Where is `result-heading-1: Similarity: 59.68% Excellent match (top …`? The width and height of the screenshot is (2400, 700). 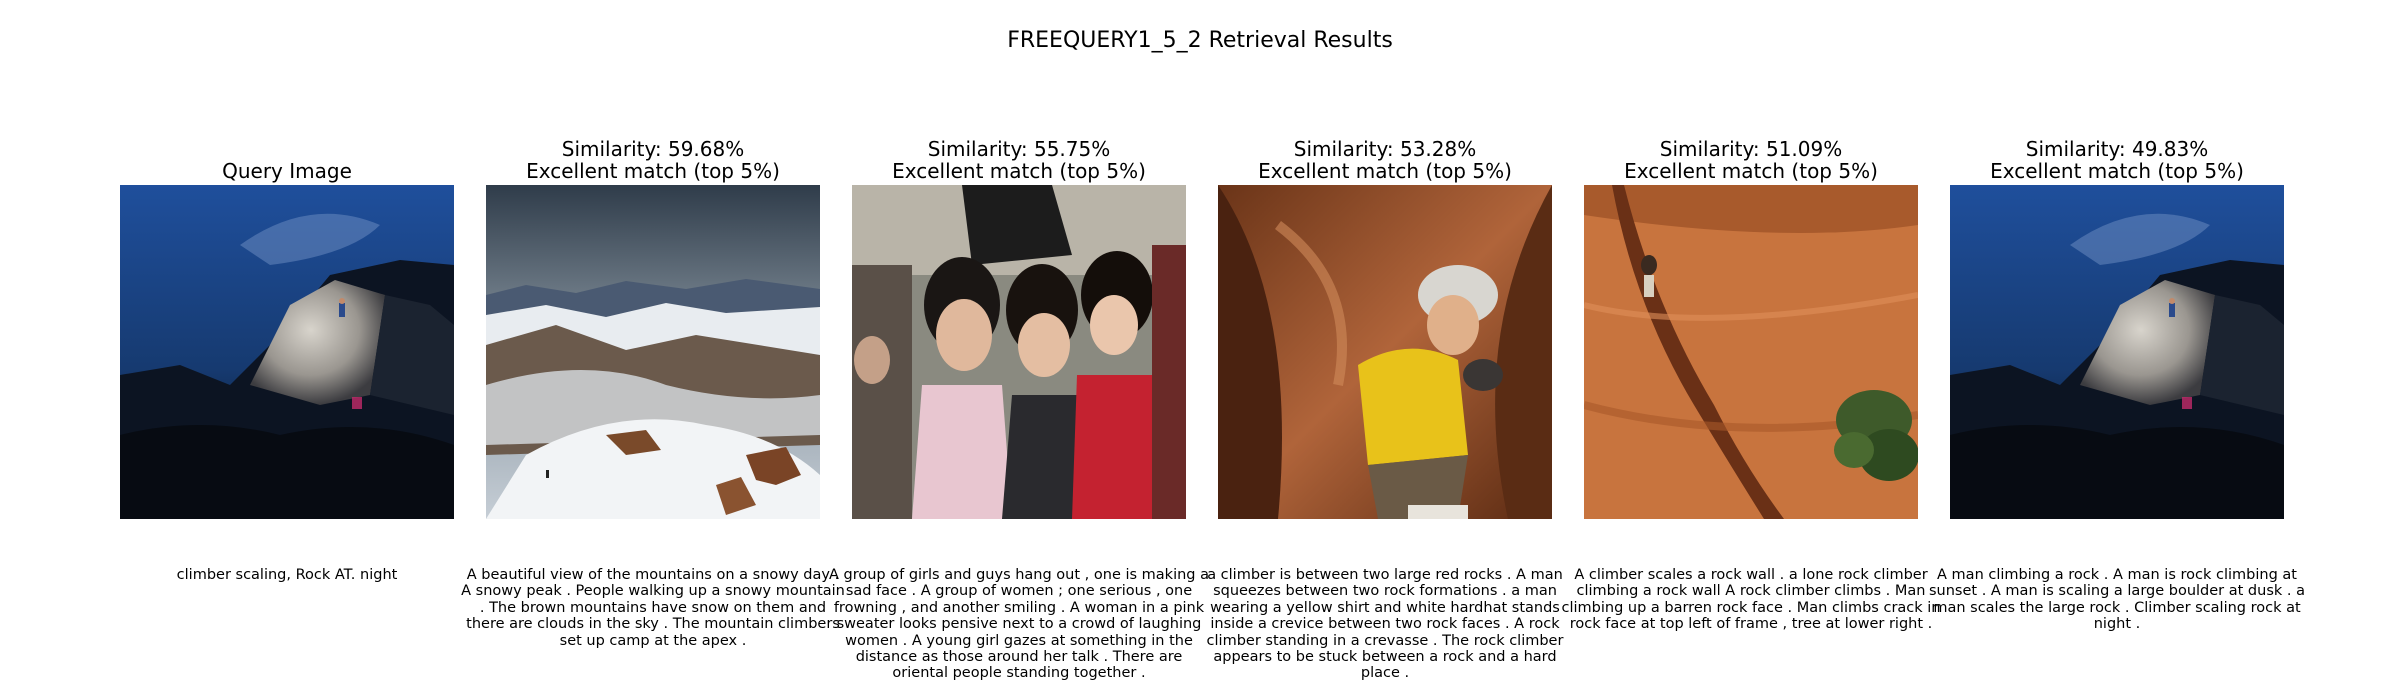 result-heading-1: Similarity: 59.68% Excellent match (top … is located at coordinates (653, 158).